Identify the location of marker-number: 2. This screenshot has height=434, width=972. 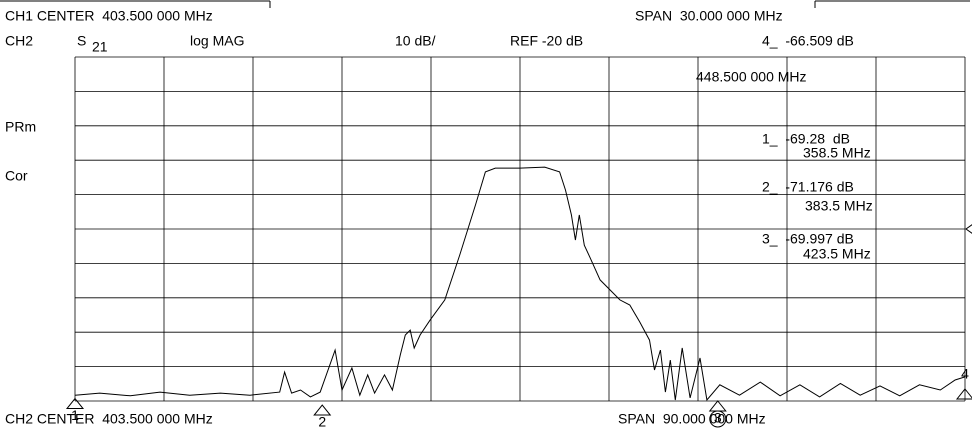
(322, 422).